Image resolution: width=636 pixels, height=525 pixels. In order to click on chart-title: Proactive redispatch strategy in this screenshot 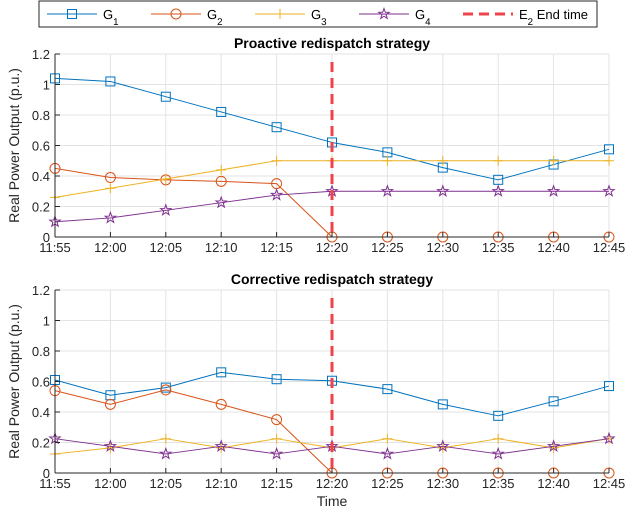, I will do `click(332, 43)`.